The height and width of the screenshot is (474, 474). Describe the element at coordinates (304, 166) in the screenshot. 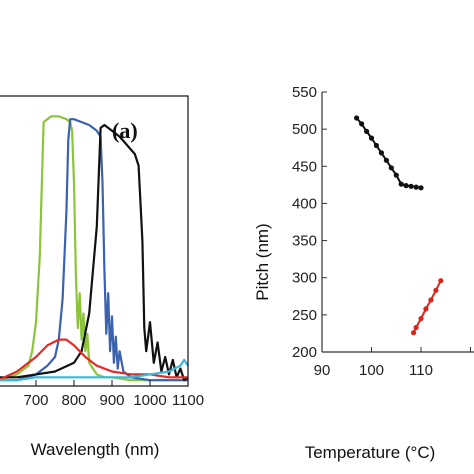

I see `pitch-y-tick-label: 450` at that location.